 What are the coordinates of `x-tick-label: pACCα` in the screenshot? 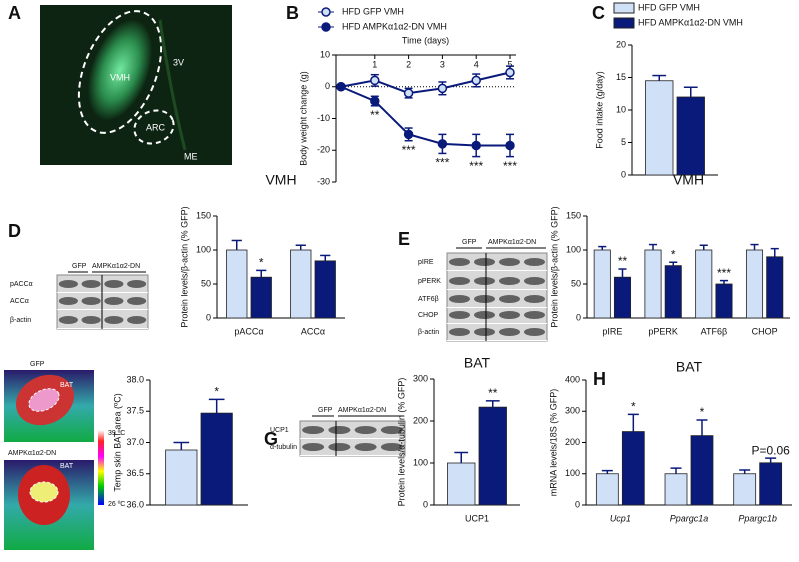 It's located at (248, 331).